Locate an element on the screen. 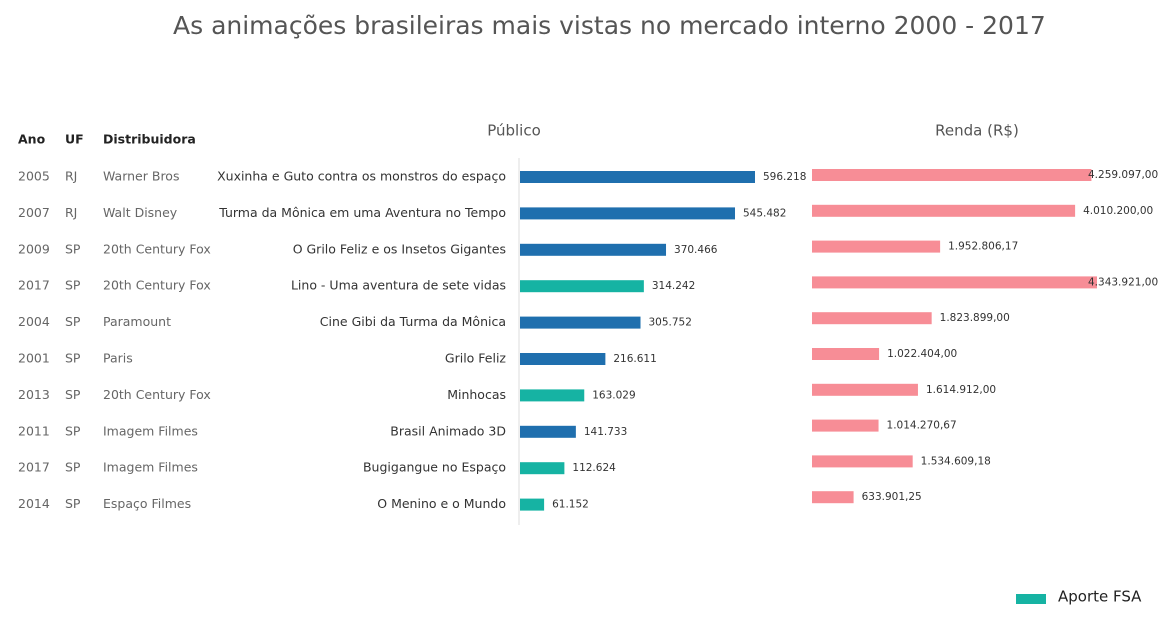 This screenshot has width=1168, height=617. value-label: 163.029 is located at coordinates (613, 395).